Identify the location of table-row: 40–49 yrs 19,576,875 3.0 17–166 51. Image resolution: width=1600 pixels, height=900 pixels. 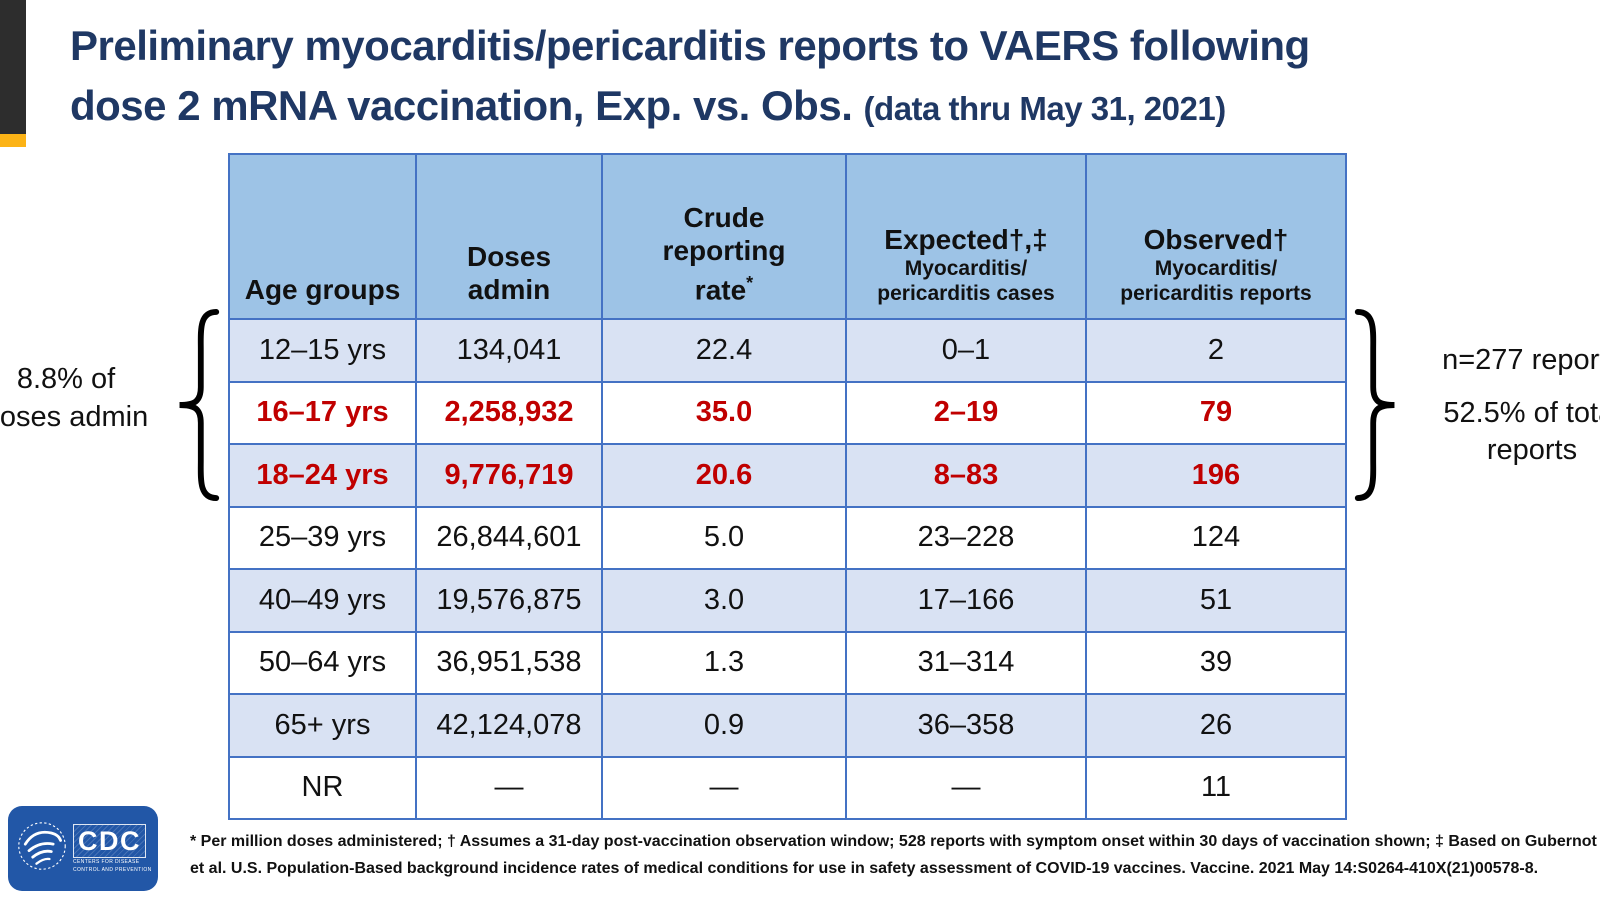
(787, 600).